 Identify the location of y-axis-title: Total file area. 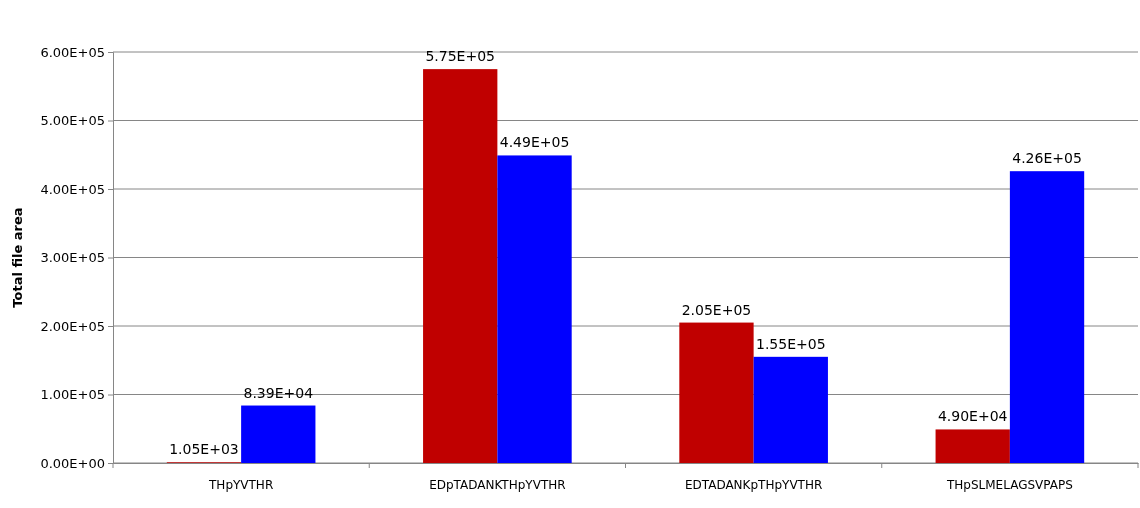
(17, 257).